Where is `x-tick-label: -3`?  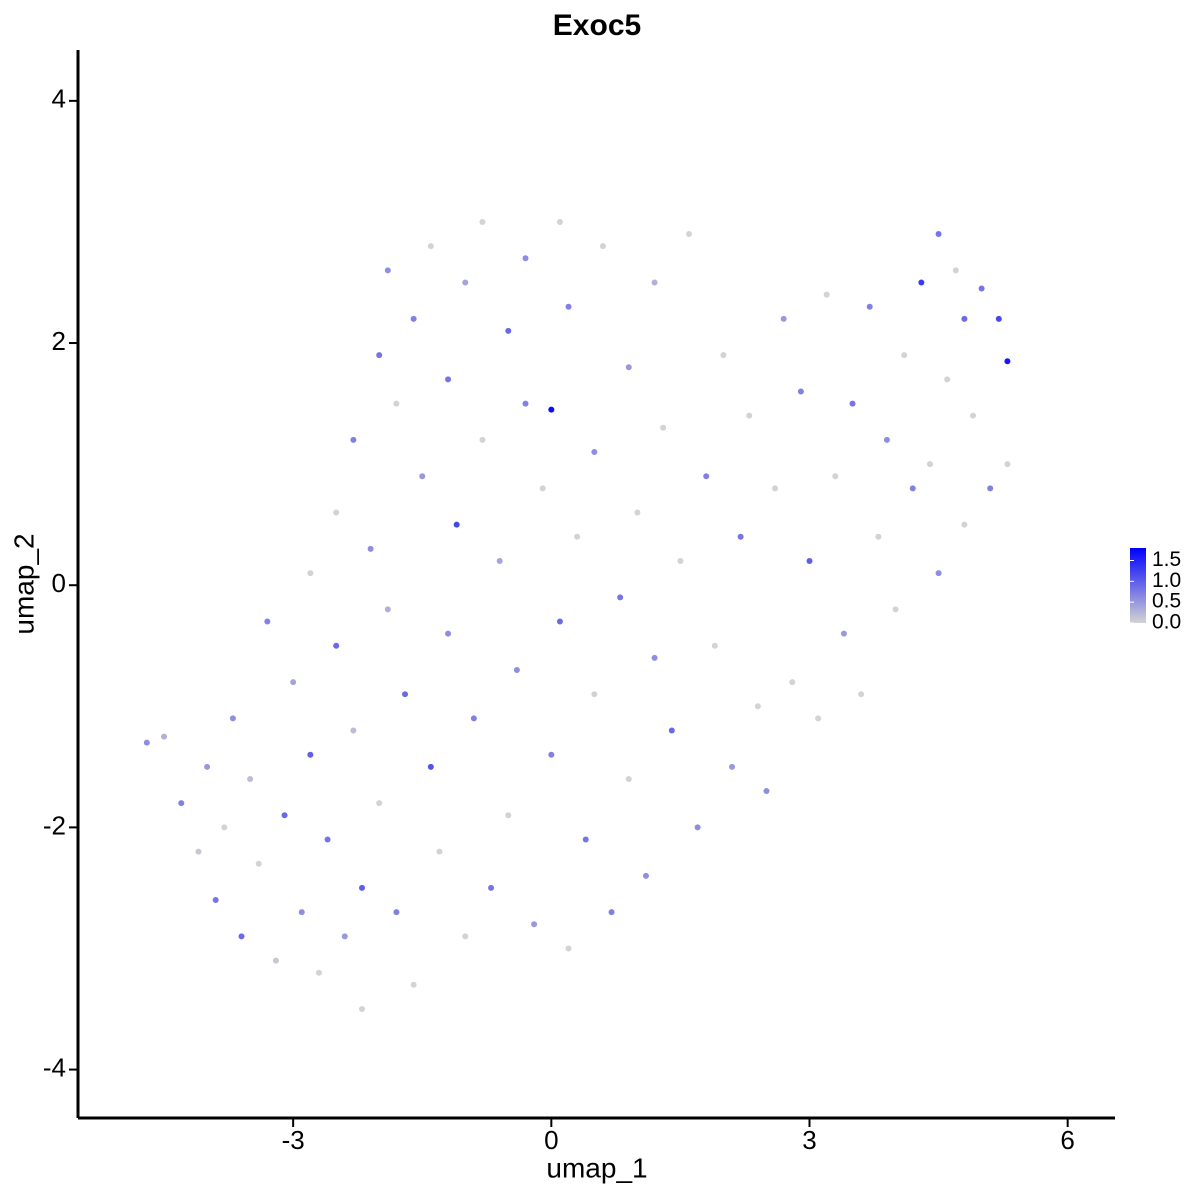
x-tick-label: -3 is located at coordinates (293, 1140).